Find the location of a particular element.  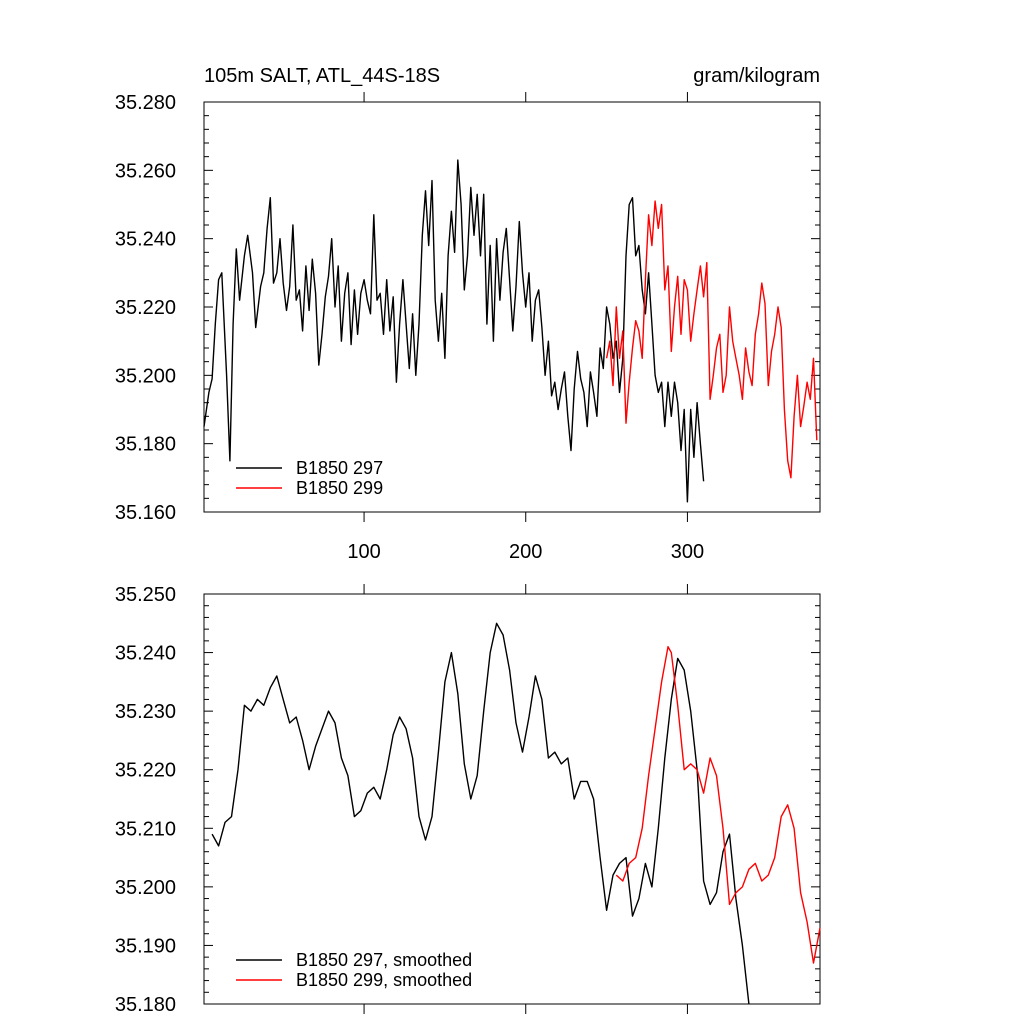

top-y-tick-label: 35.220 is located at coordinates (145, 308).